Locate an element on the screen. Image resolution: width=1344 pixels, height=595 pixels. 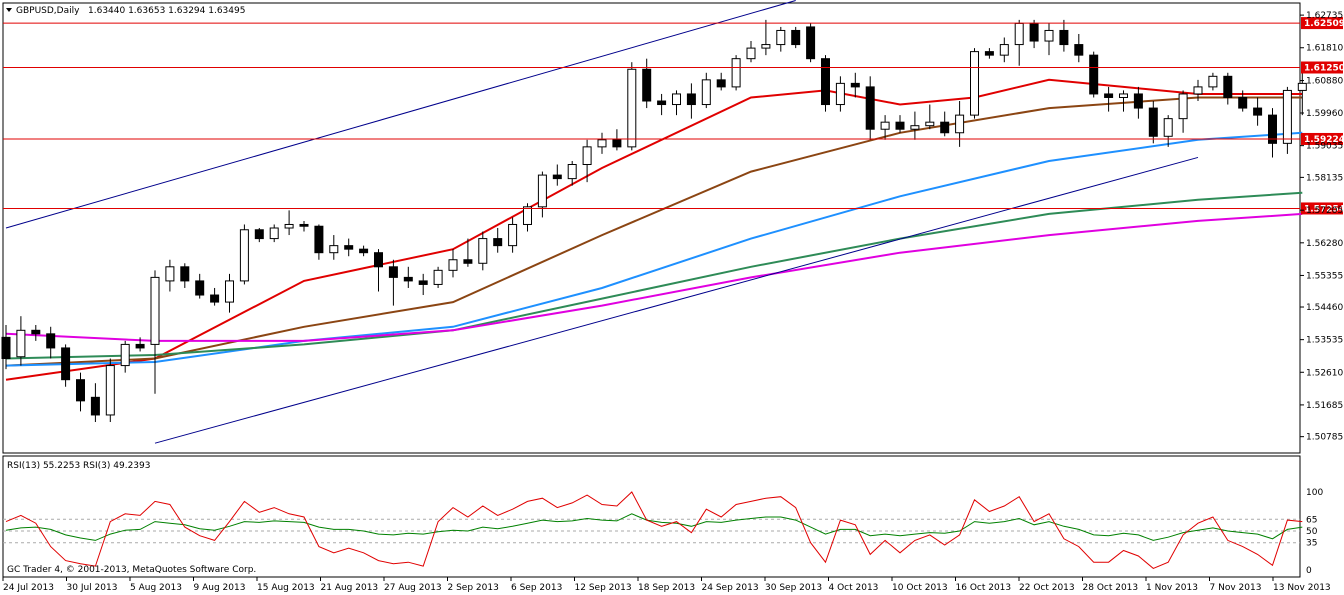
rsi-tick-label: 100 is located at coordinates (1314, 493).